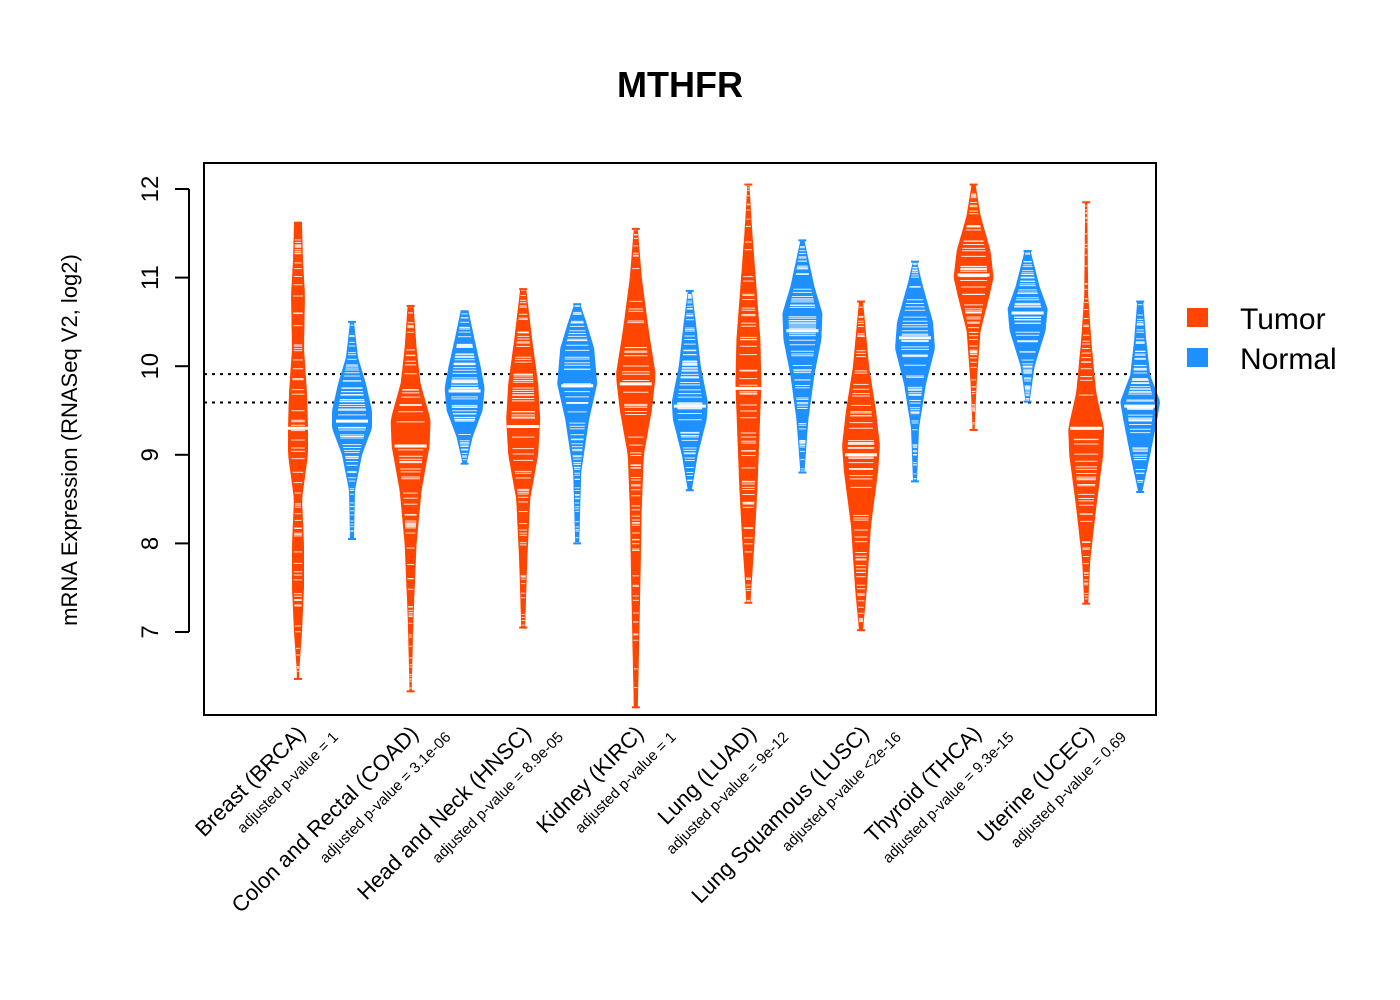  I want to click on y-tick-label: 11, so click(150, 277).